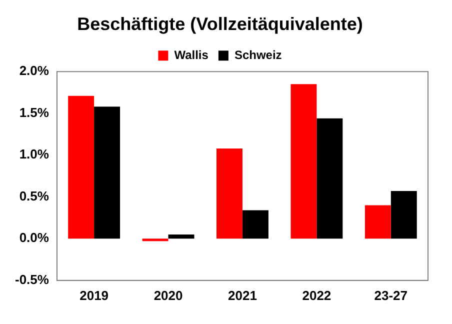 The image size is (452, 324). What do you see at coordinates (242, 295) in the screenshot?
I see `x-tick-label: 2021` at bounding box center [242, 295].